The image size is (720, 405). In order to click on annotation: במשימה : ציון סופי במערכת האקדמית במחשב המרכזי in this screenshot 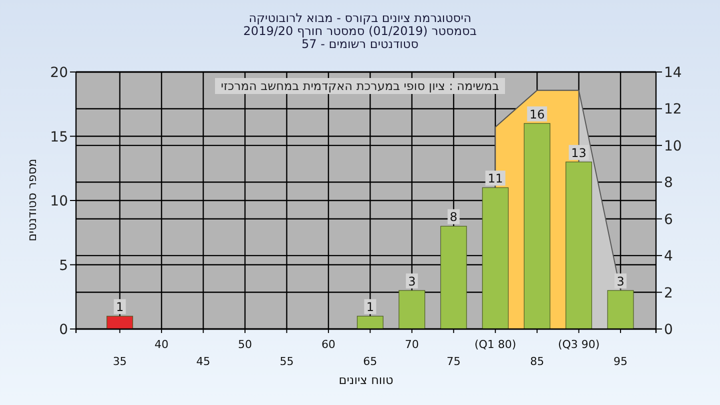, I will do `click(360, 86)`.